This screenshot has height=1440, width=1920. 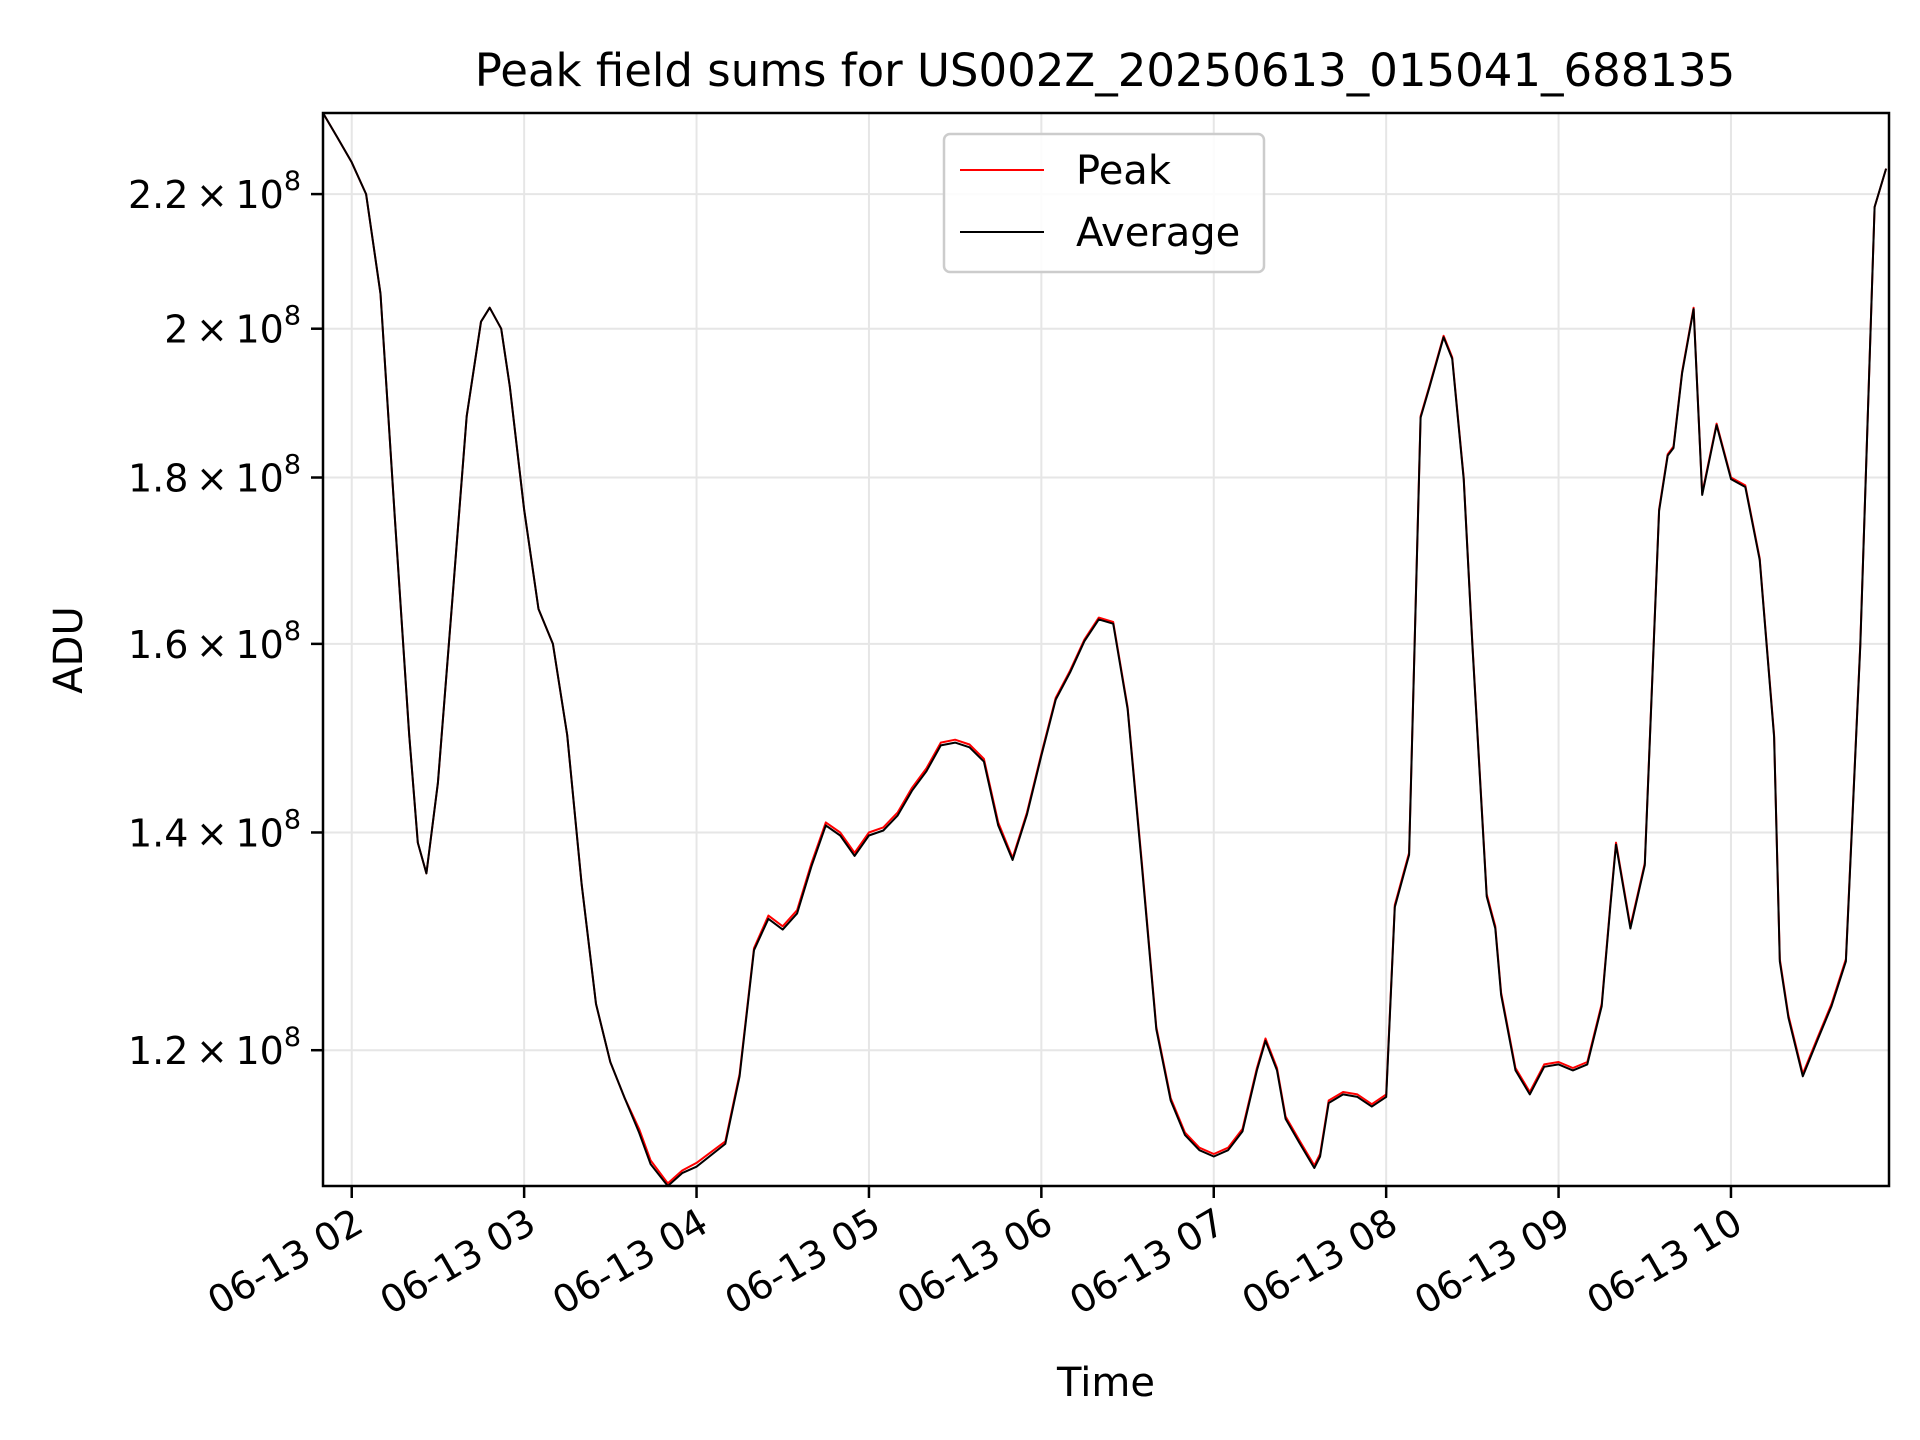 I want to click on legend-label-average: Average, so click(x=1158, y=233).